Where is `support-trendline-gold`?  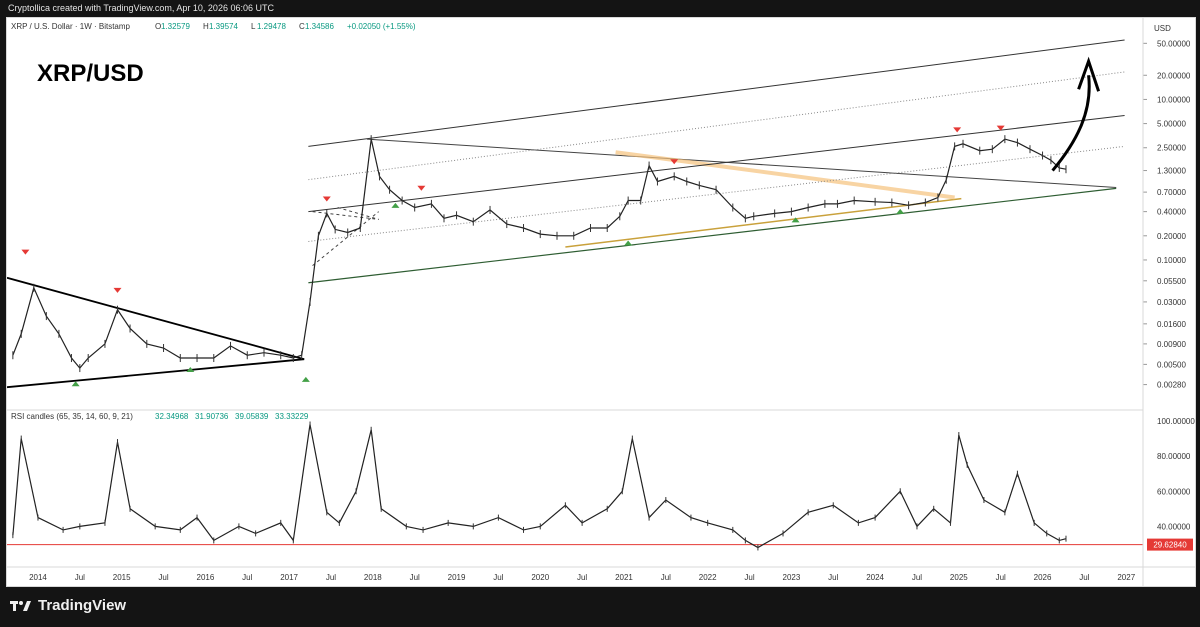
support-trendline-gold is located at coordinates (763, 222).